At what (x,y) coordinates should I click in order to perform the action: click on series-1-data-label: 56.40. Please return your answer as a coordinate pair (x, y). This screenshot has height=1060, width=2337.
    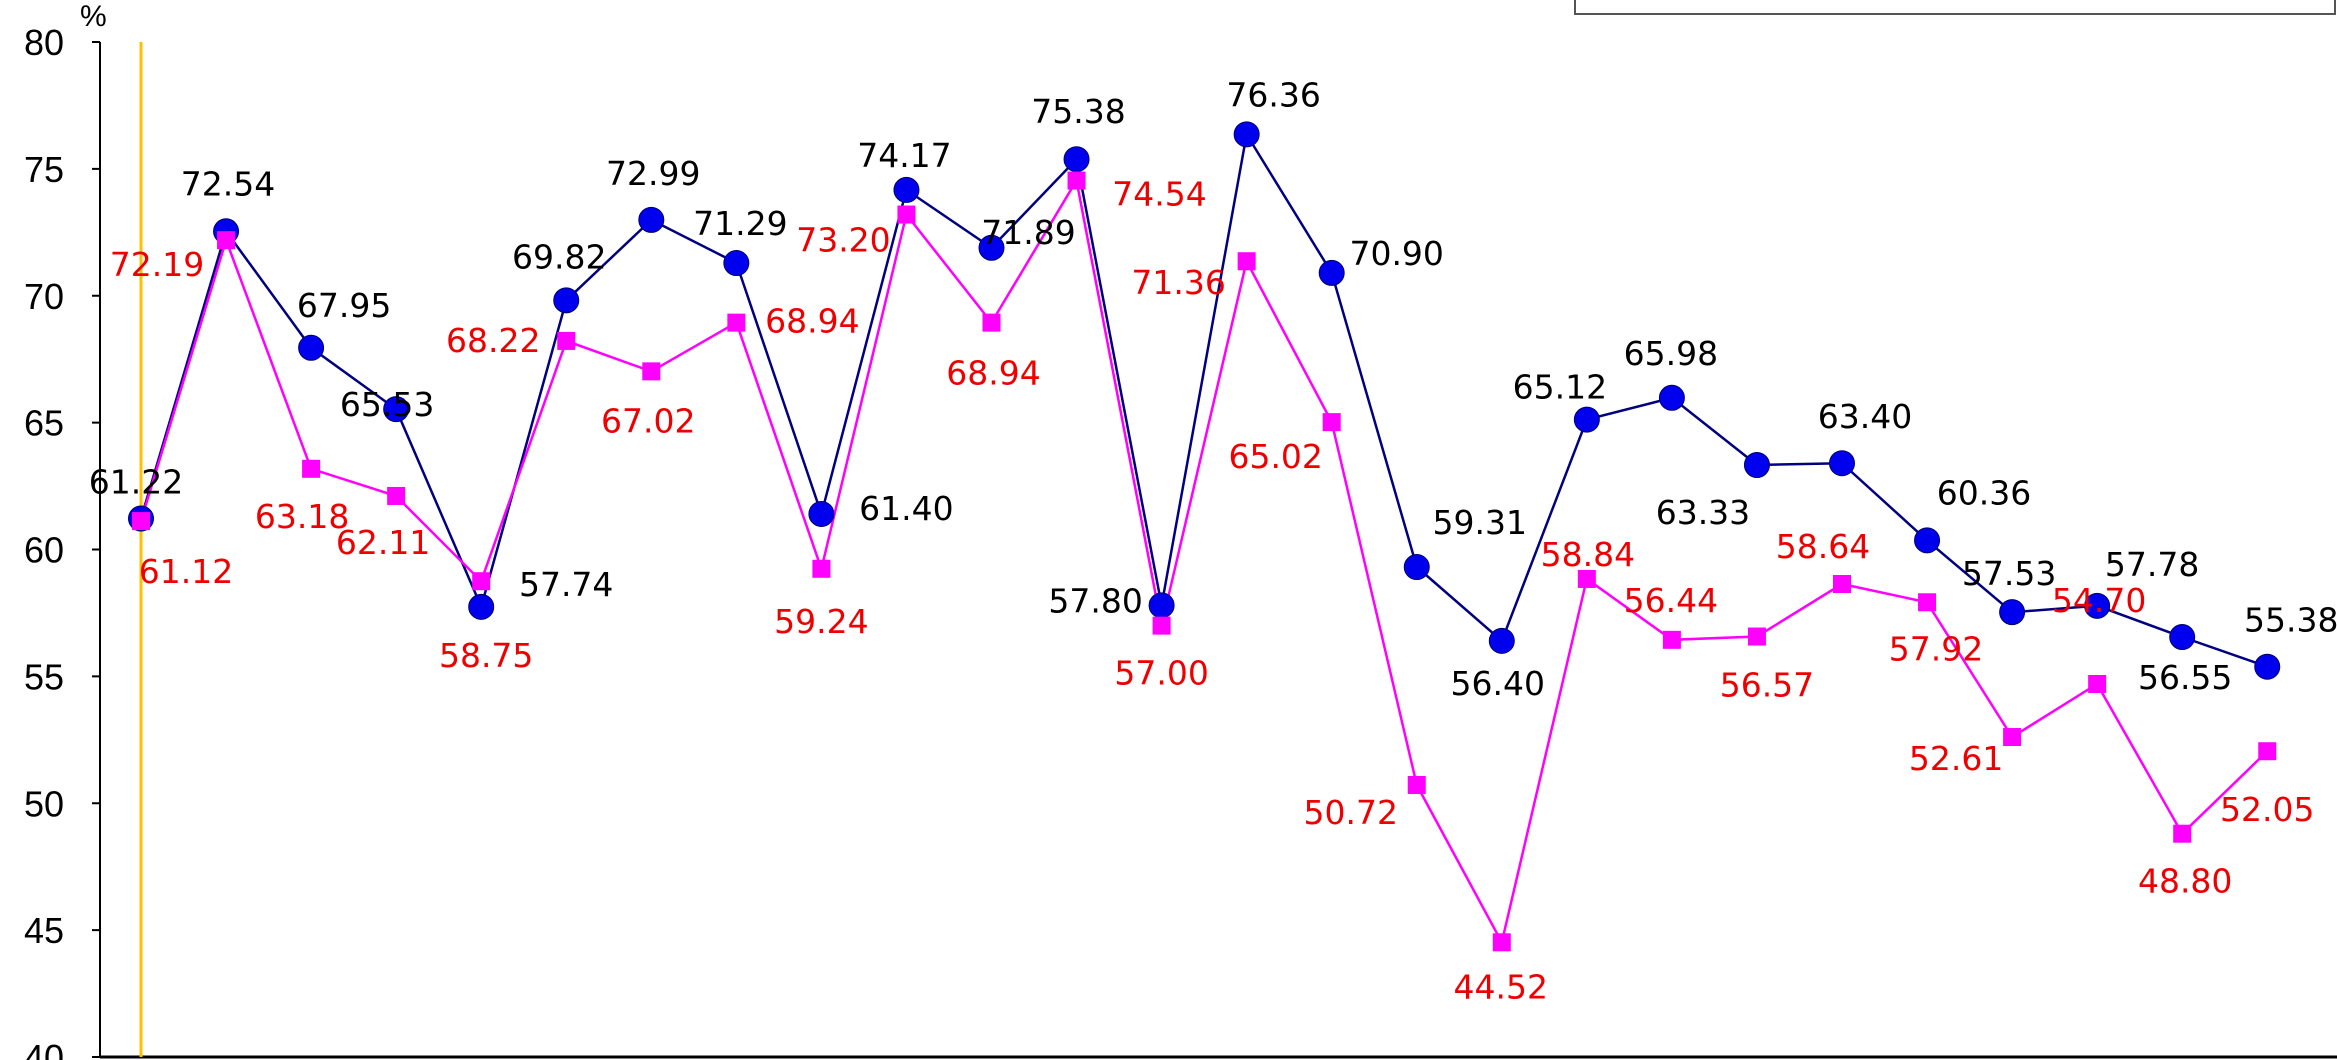
    Looking at the image, I should click on (1498, 683).